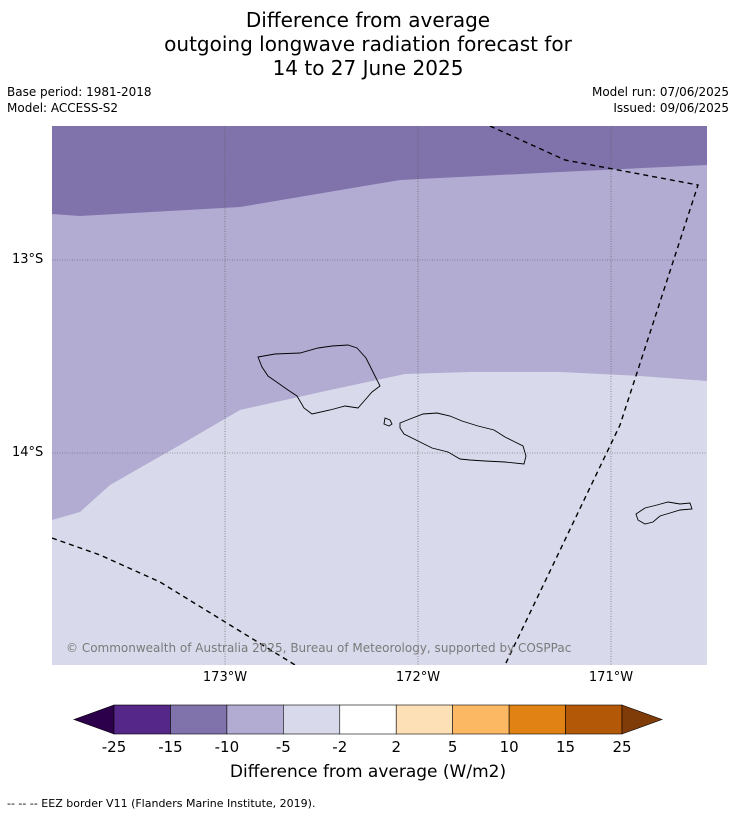 The height and width of the screenshot is (816, 736). What do you see at coordinates (566, 747) in the screenshot?
I see `colorbar-tick-label: 15` at bounding box center [566, 747].